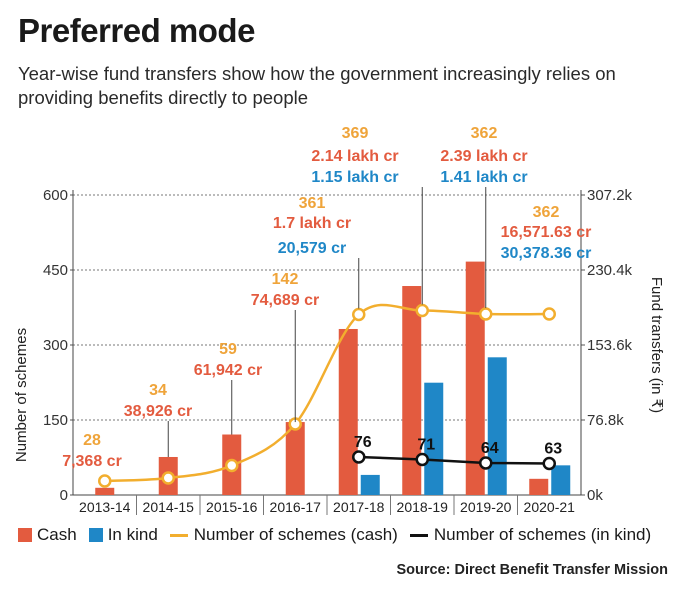 The height and width of the screenshot is (612, 694). What do you see at coordinates (359, 507) in the screenshot?
I see `x-tick-label: 2017-18` at bounding box center [359, 507].